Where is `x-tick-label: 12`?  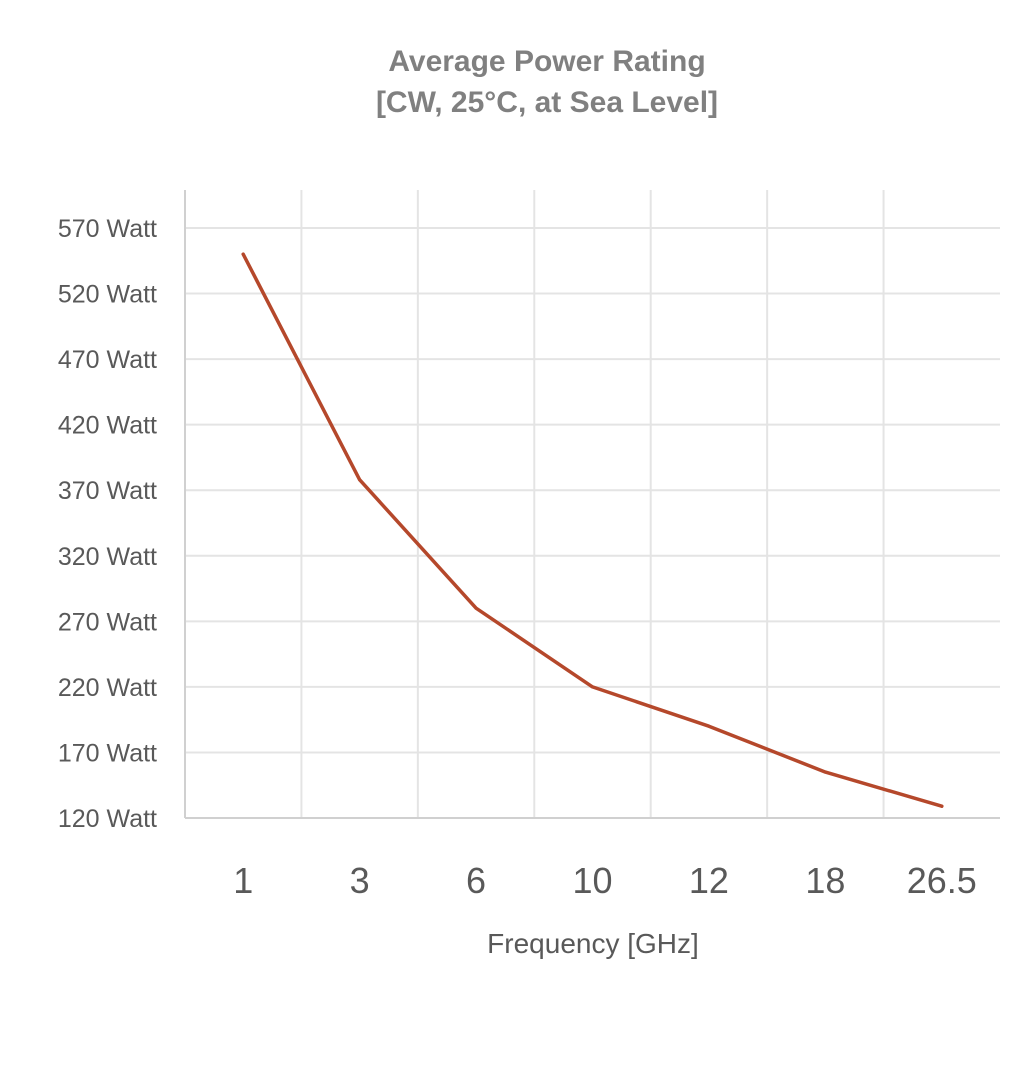
x-tick-label: 12 is located at coordinates (709, 880).